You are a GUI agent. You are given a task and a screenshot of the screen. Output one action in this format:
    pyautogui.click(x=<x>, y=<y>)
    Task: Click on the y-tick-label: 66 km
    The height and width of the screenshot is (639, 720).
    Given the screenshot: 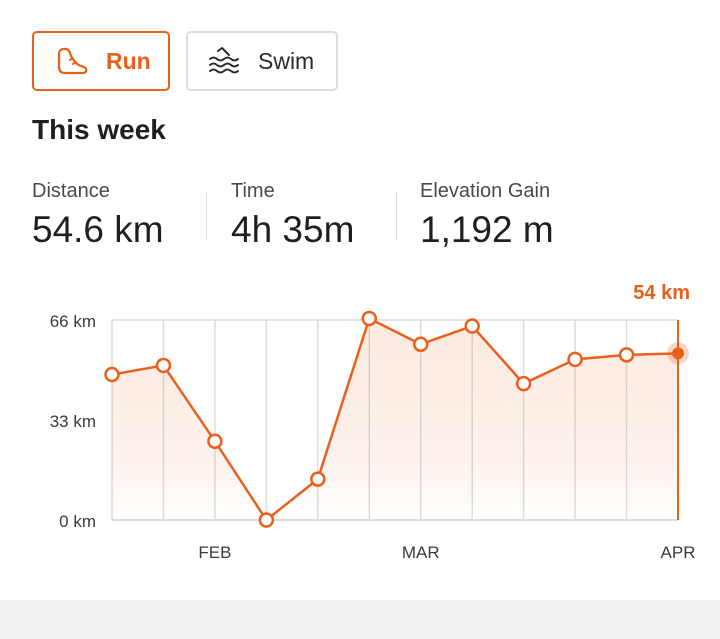 What is the action you would take?
    pyautogui.click(x=73, y=321)
    